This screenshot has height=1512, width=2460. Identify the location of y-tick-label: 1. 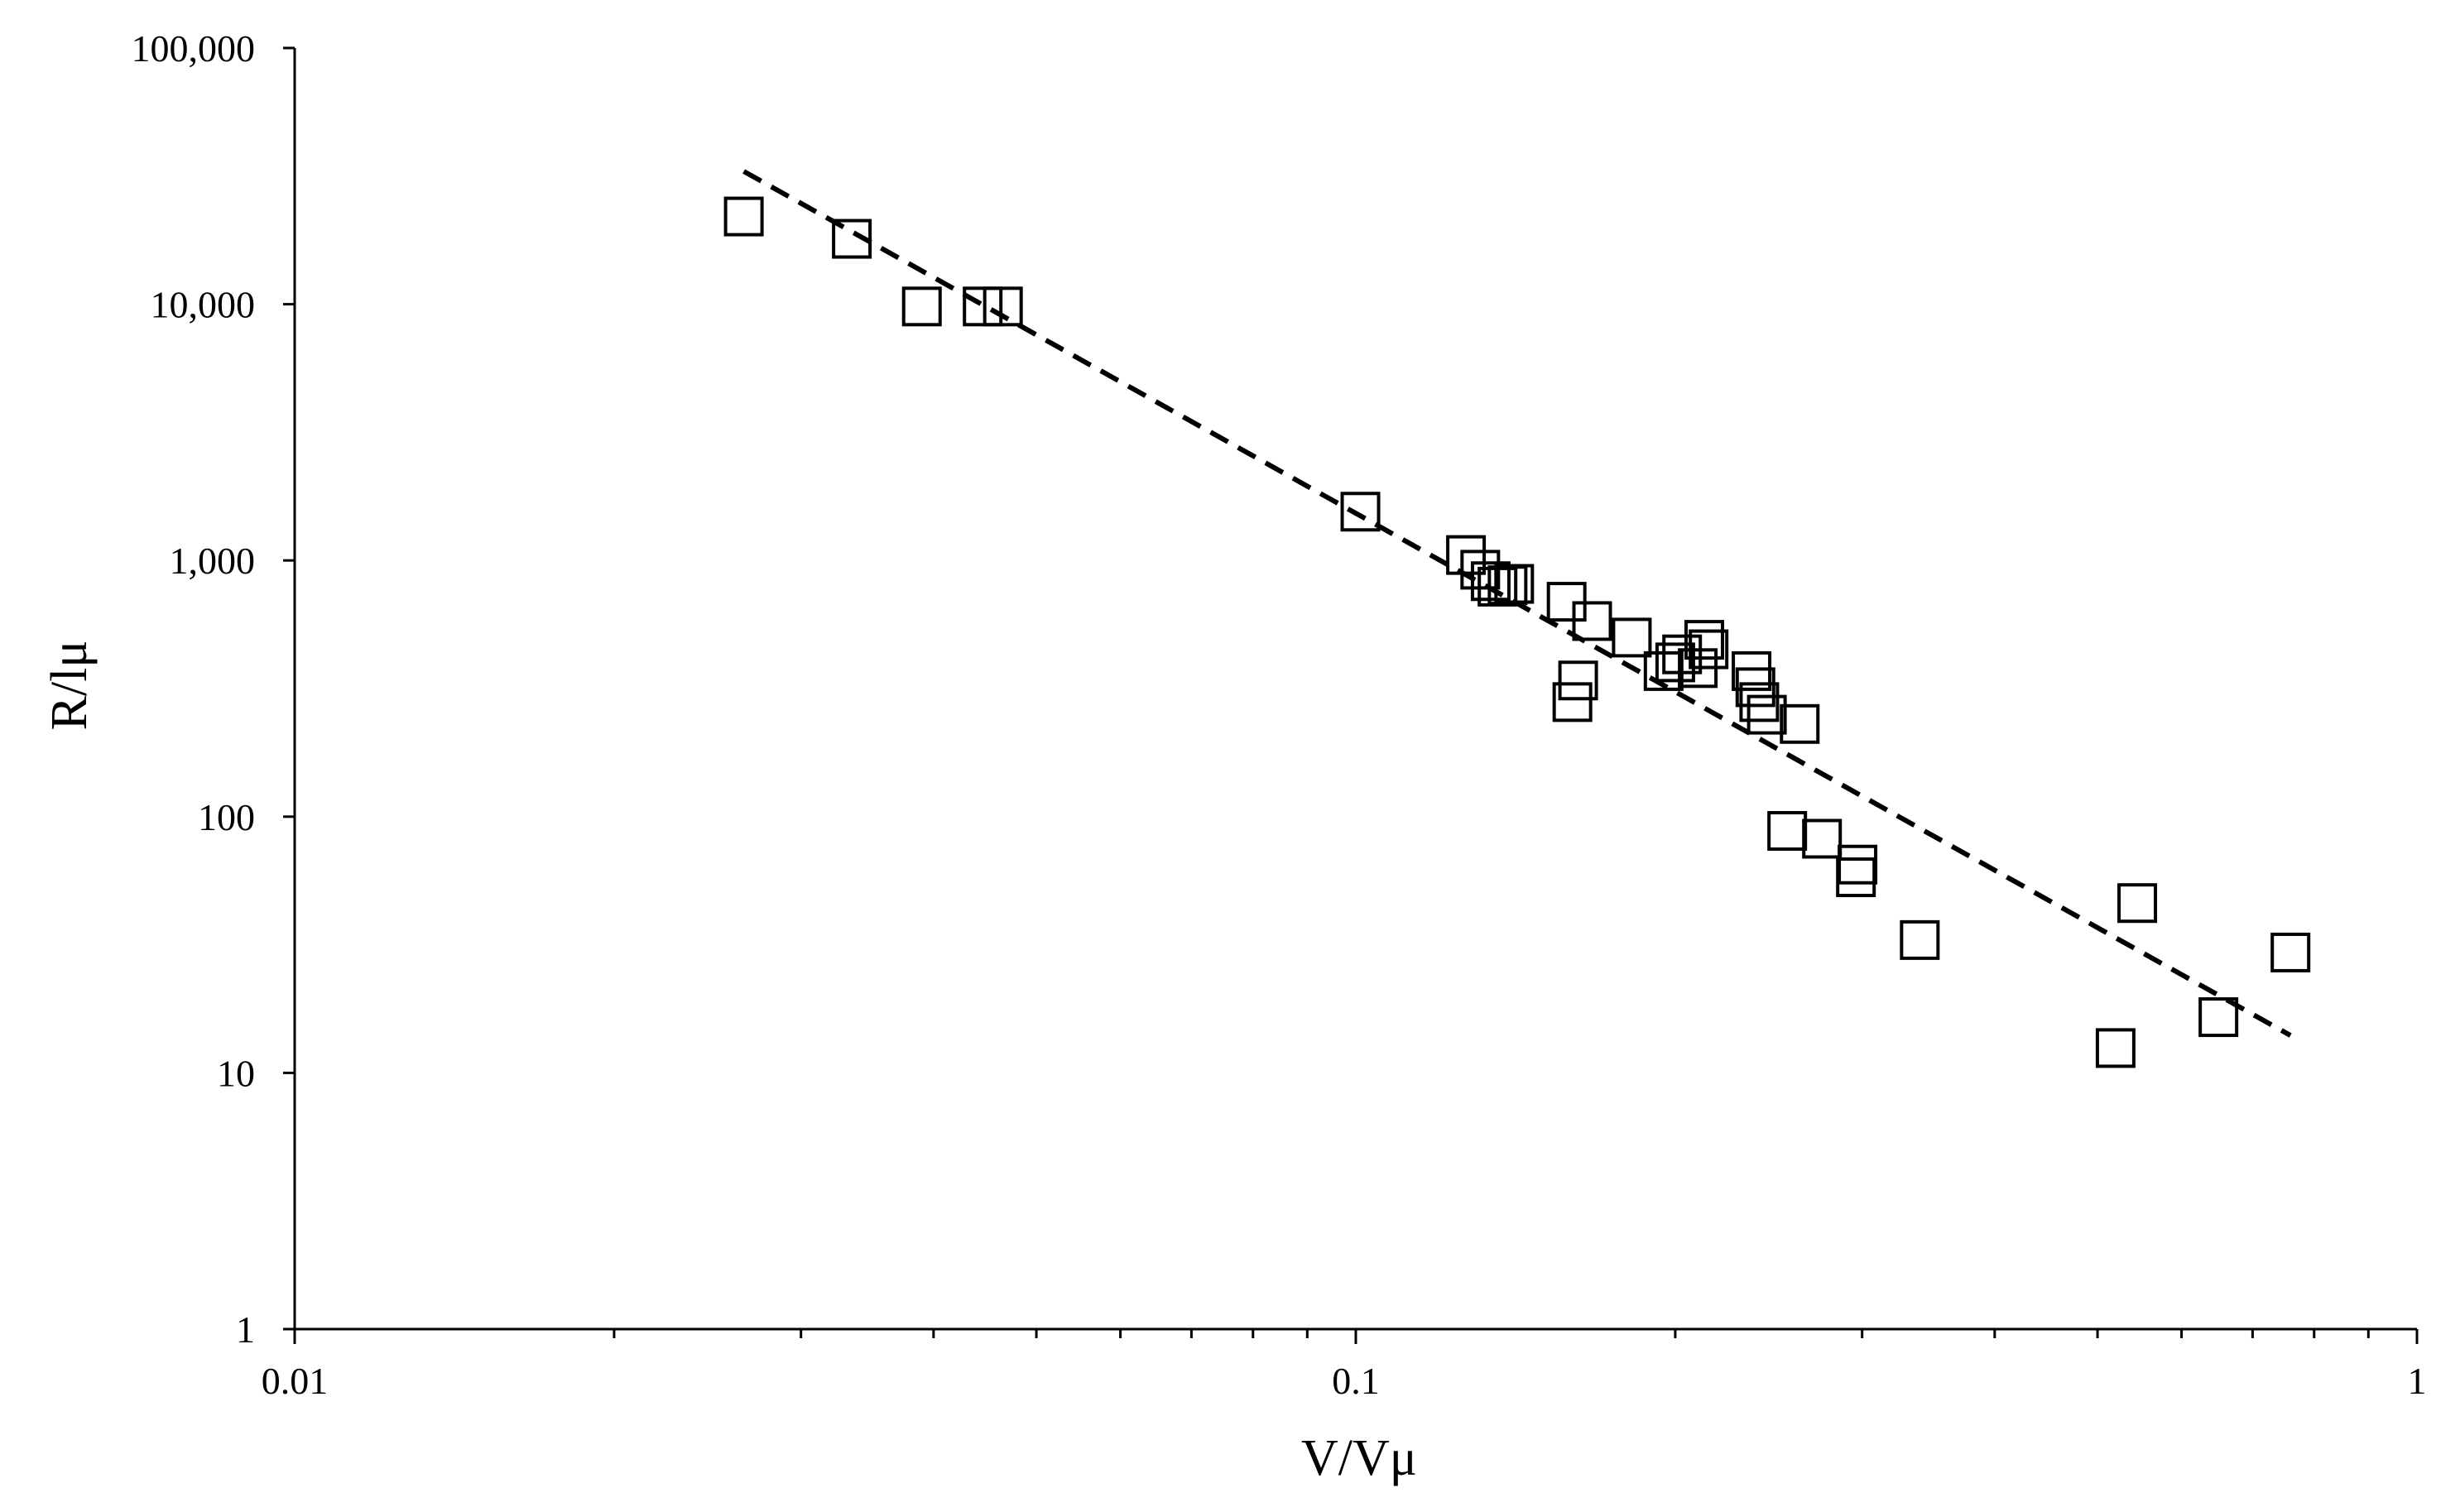
(246, 1329).